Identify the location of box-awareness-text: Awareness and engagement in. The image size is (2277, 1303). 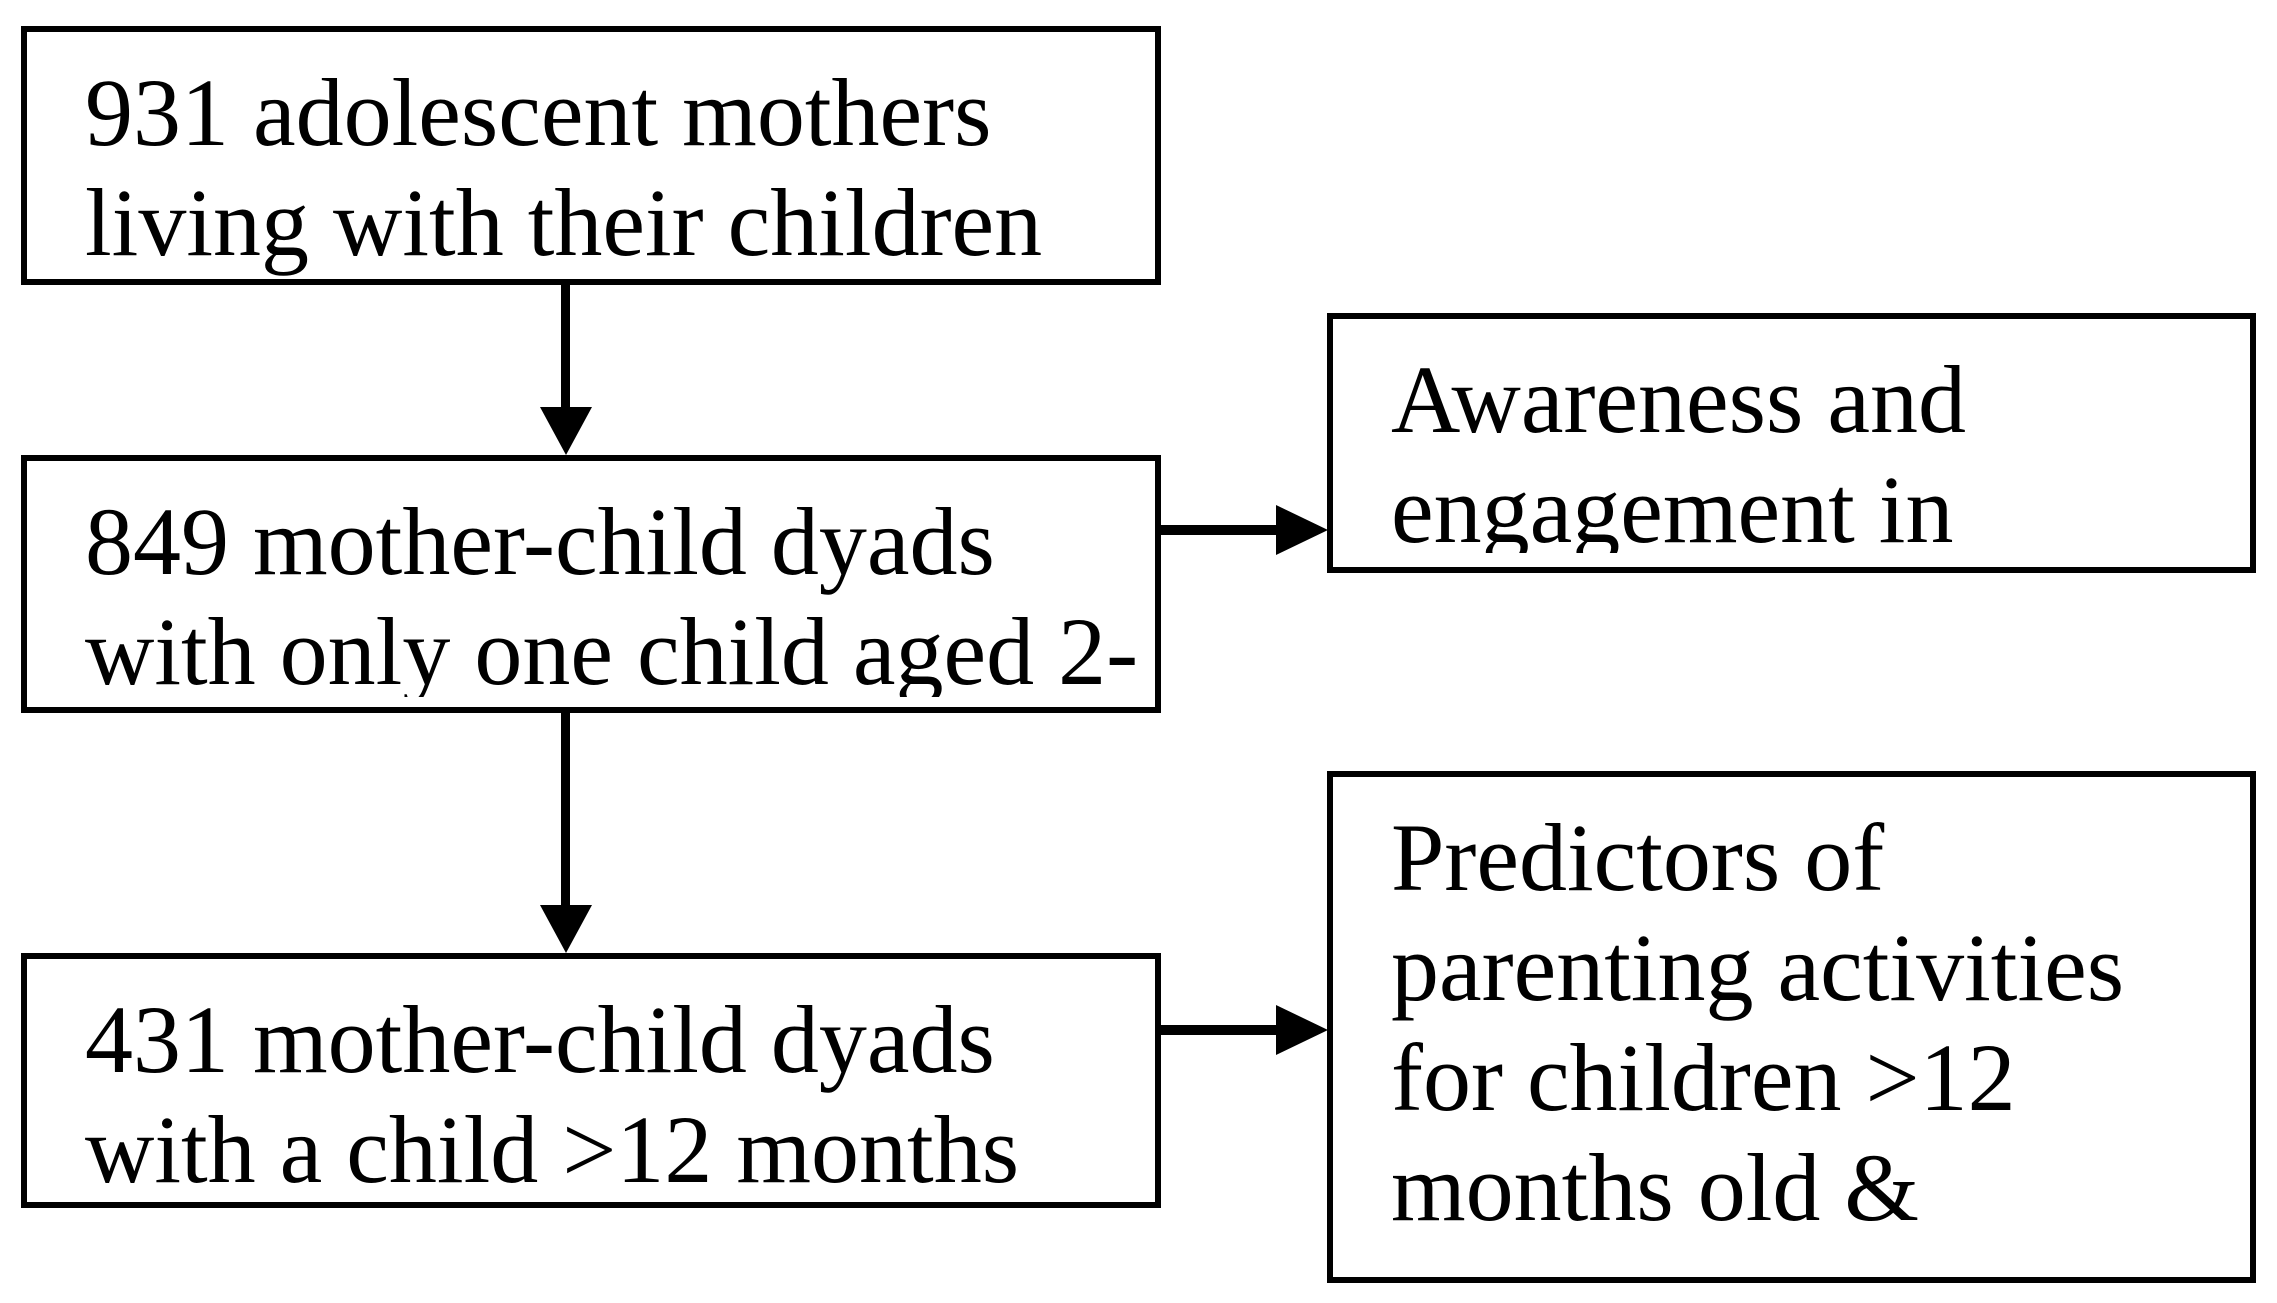
(1678, 449).